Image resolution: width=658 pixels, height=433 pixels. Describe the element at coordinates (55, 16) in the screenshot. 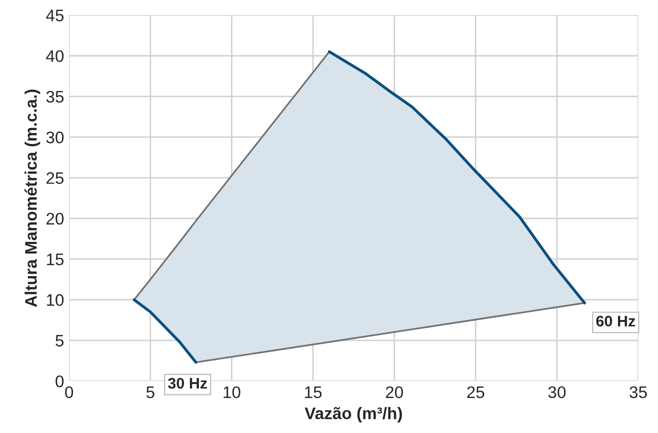

I see `y-tick-label: 45` at that location.